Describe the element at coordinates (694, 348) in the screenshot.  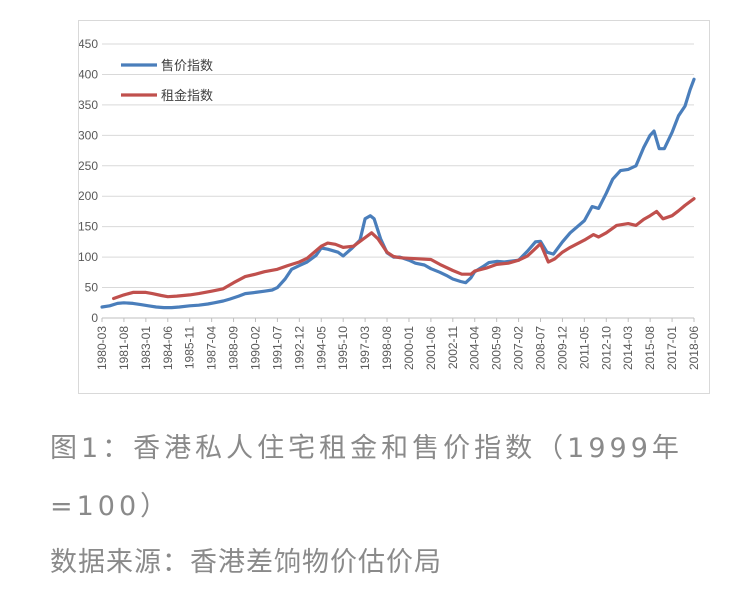
I see `x-tick-label: 2018-06` at that location.